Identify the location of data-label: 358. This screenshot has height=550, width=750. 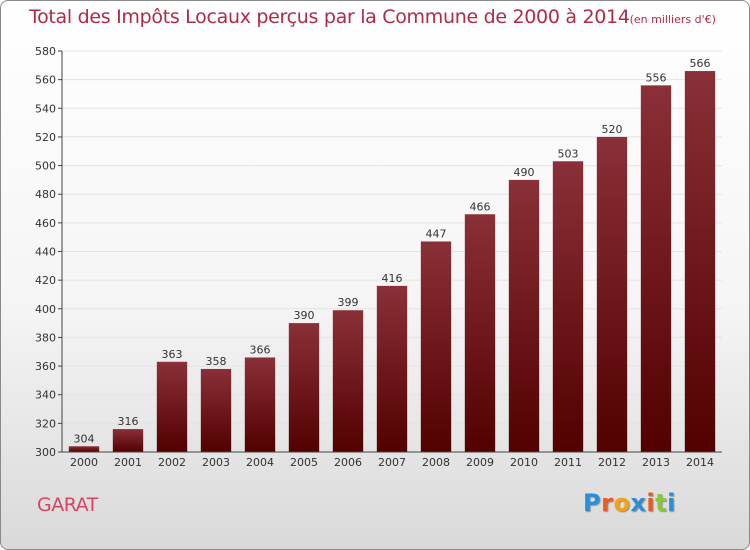
(216, 361).